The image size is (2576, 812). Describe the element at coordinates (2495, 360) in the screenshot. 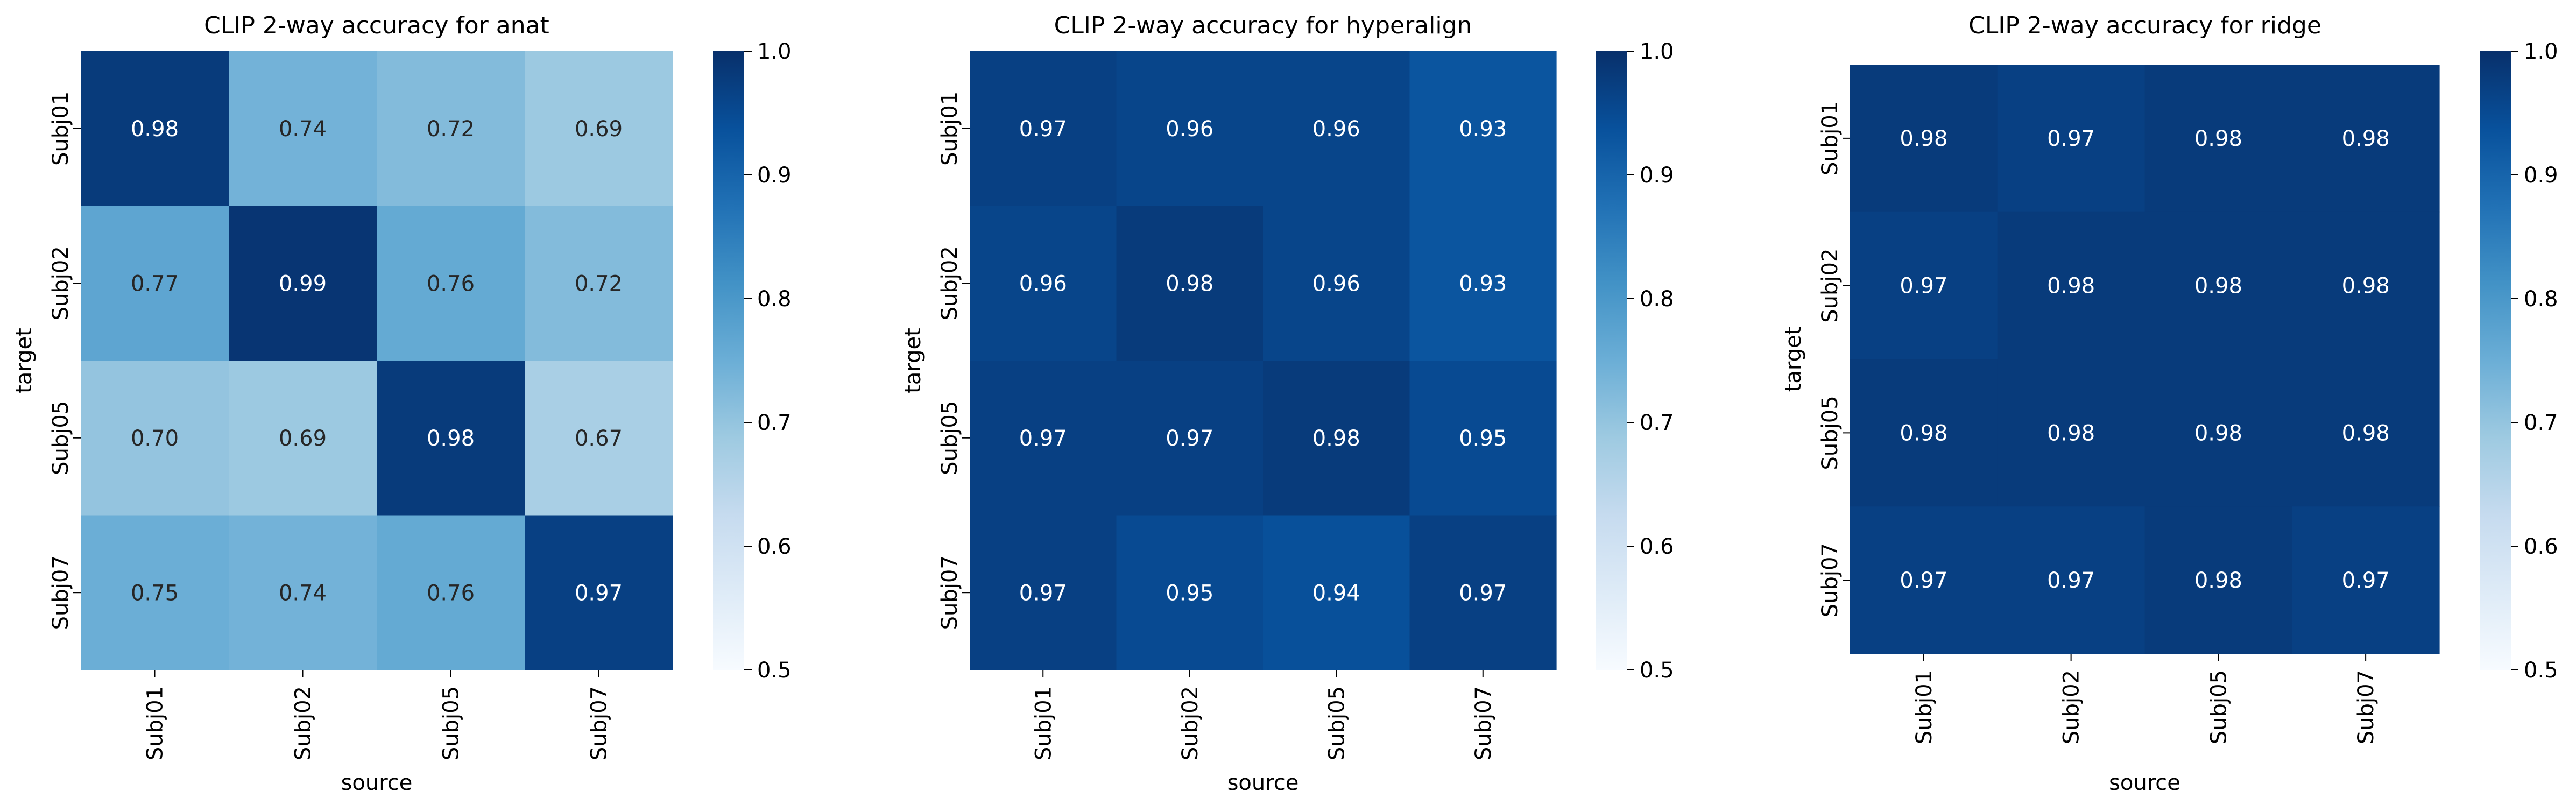

I see `colorbar` at that location.